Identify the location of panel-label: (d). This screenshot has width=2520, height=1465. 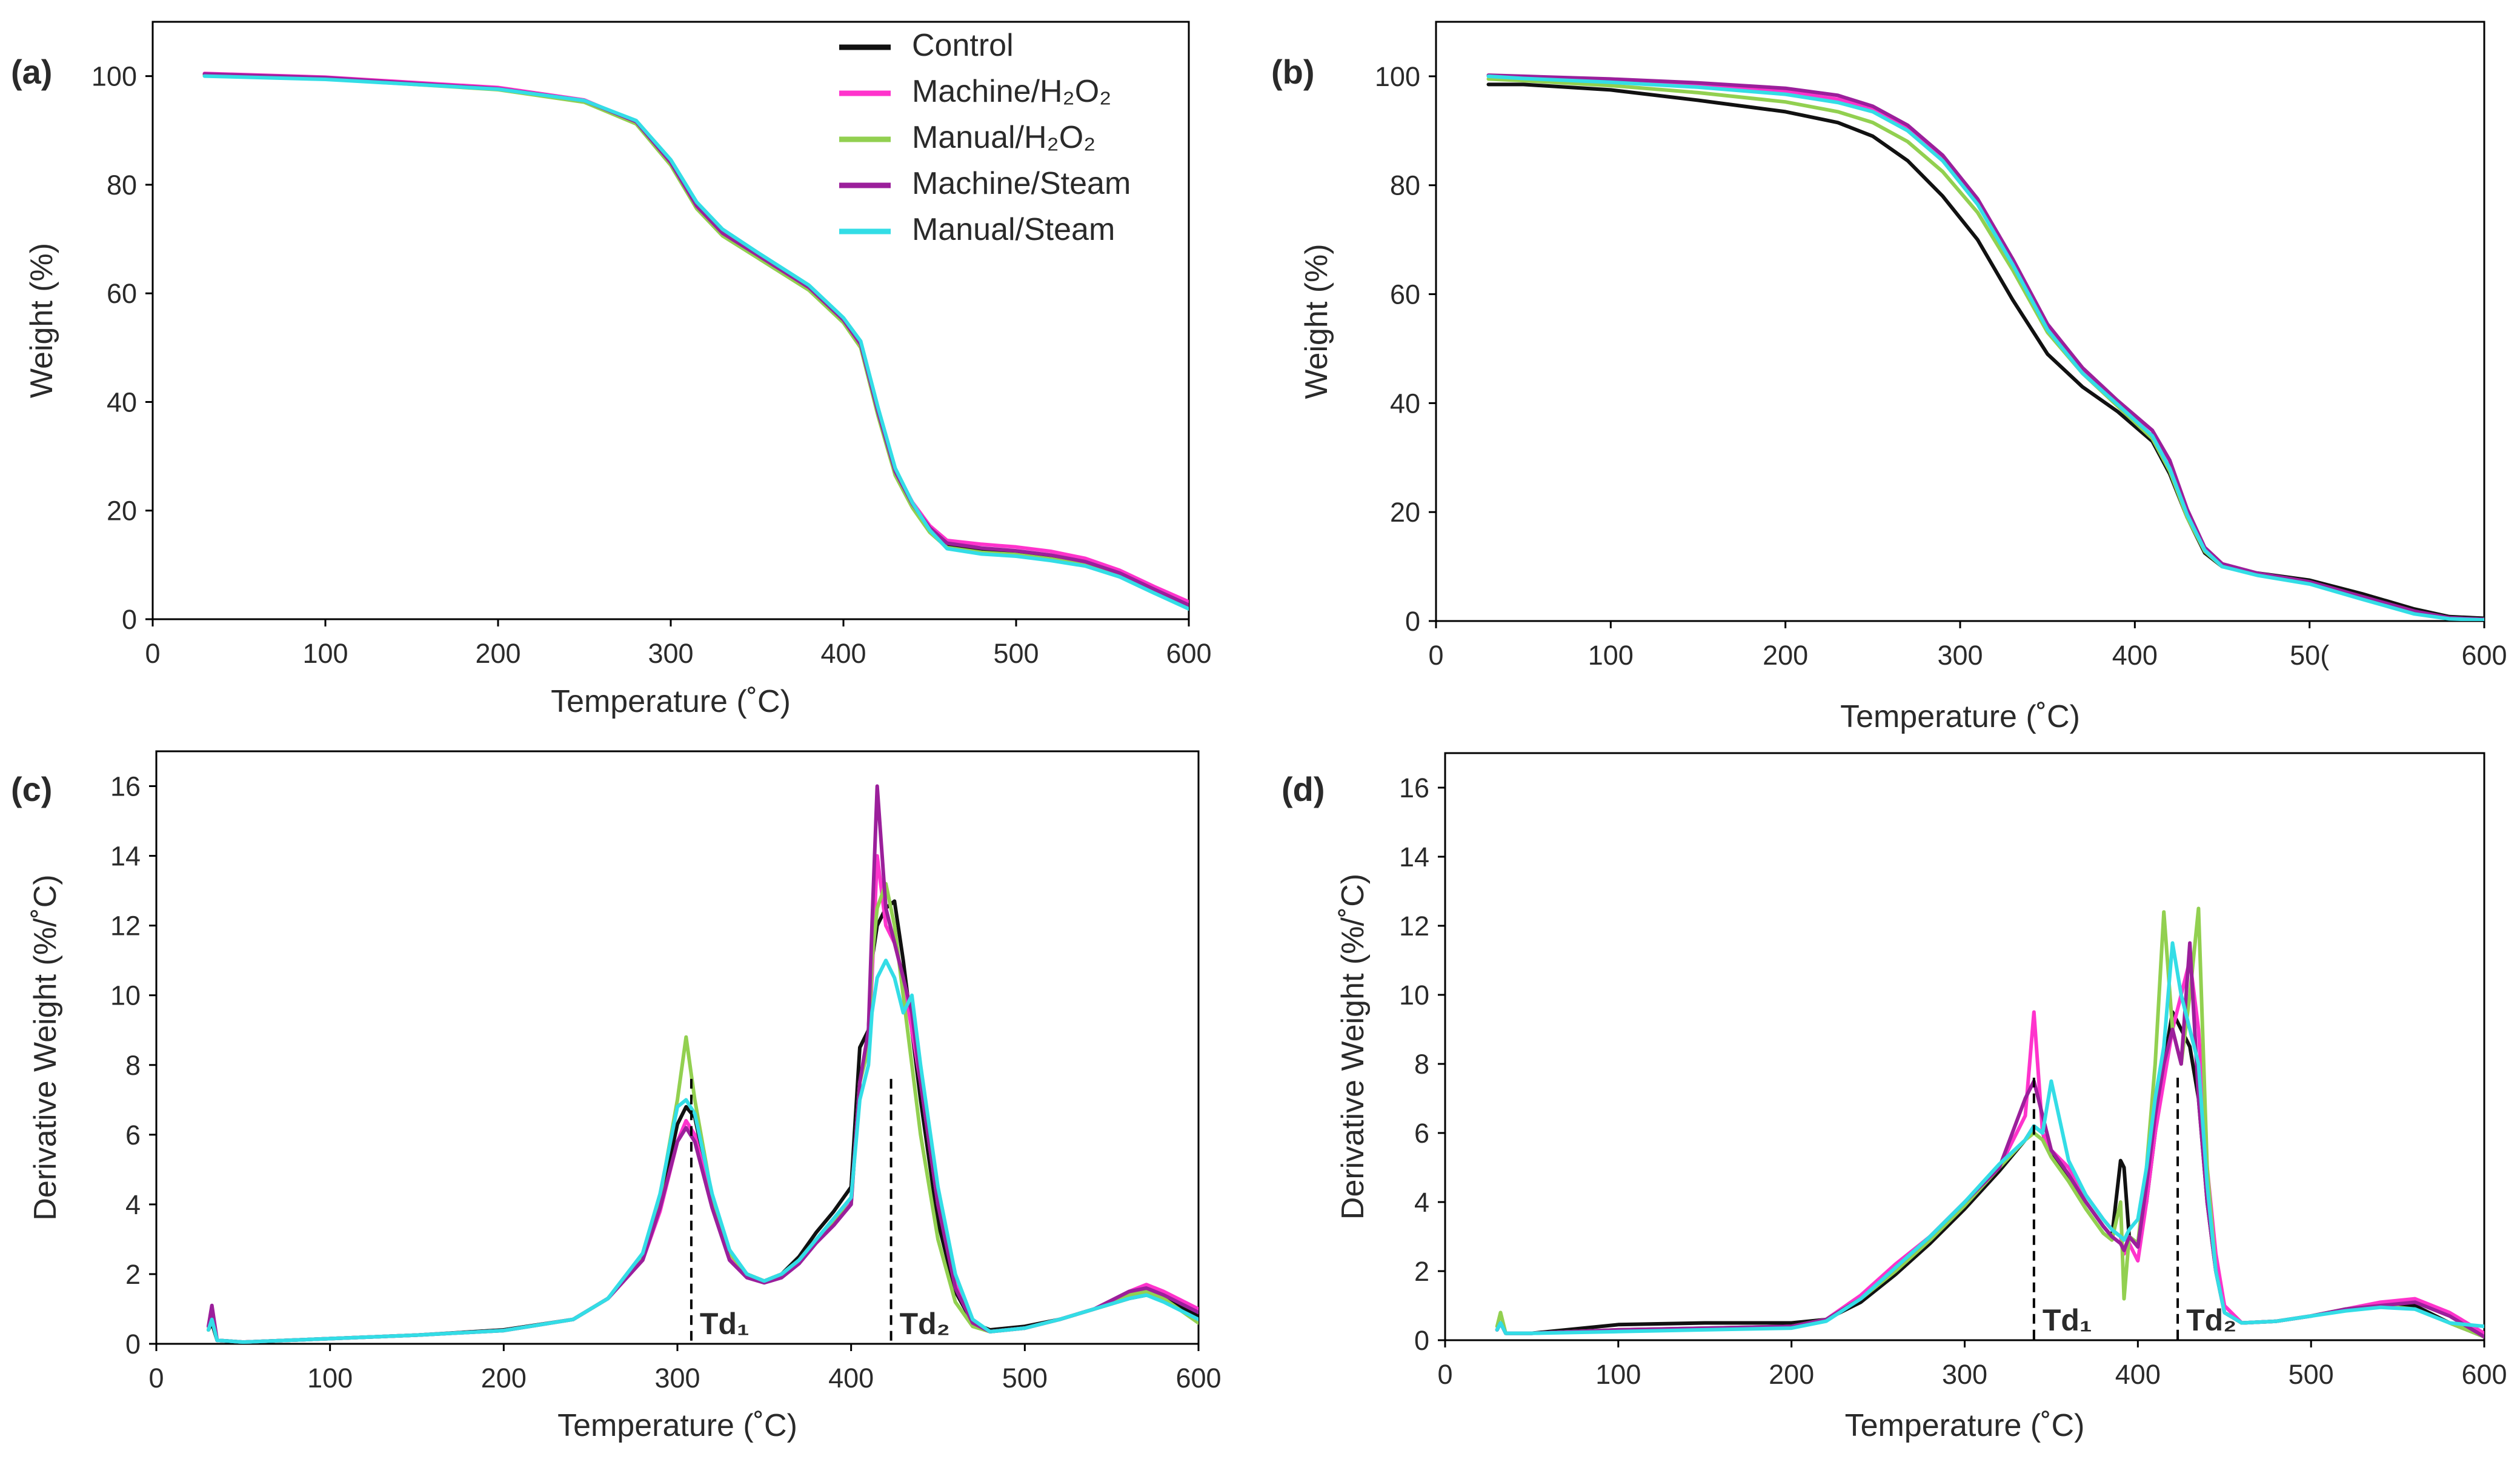
(1303, 789).